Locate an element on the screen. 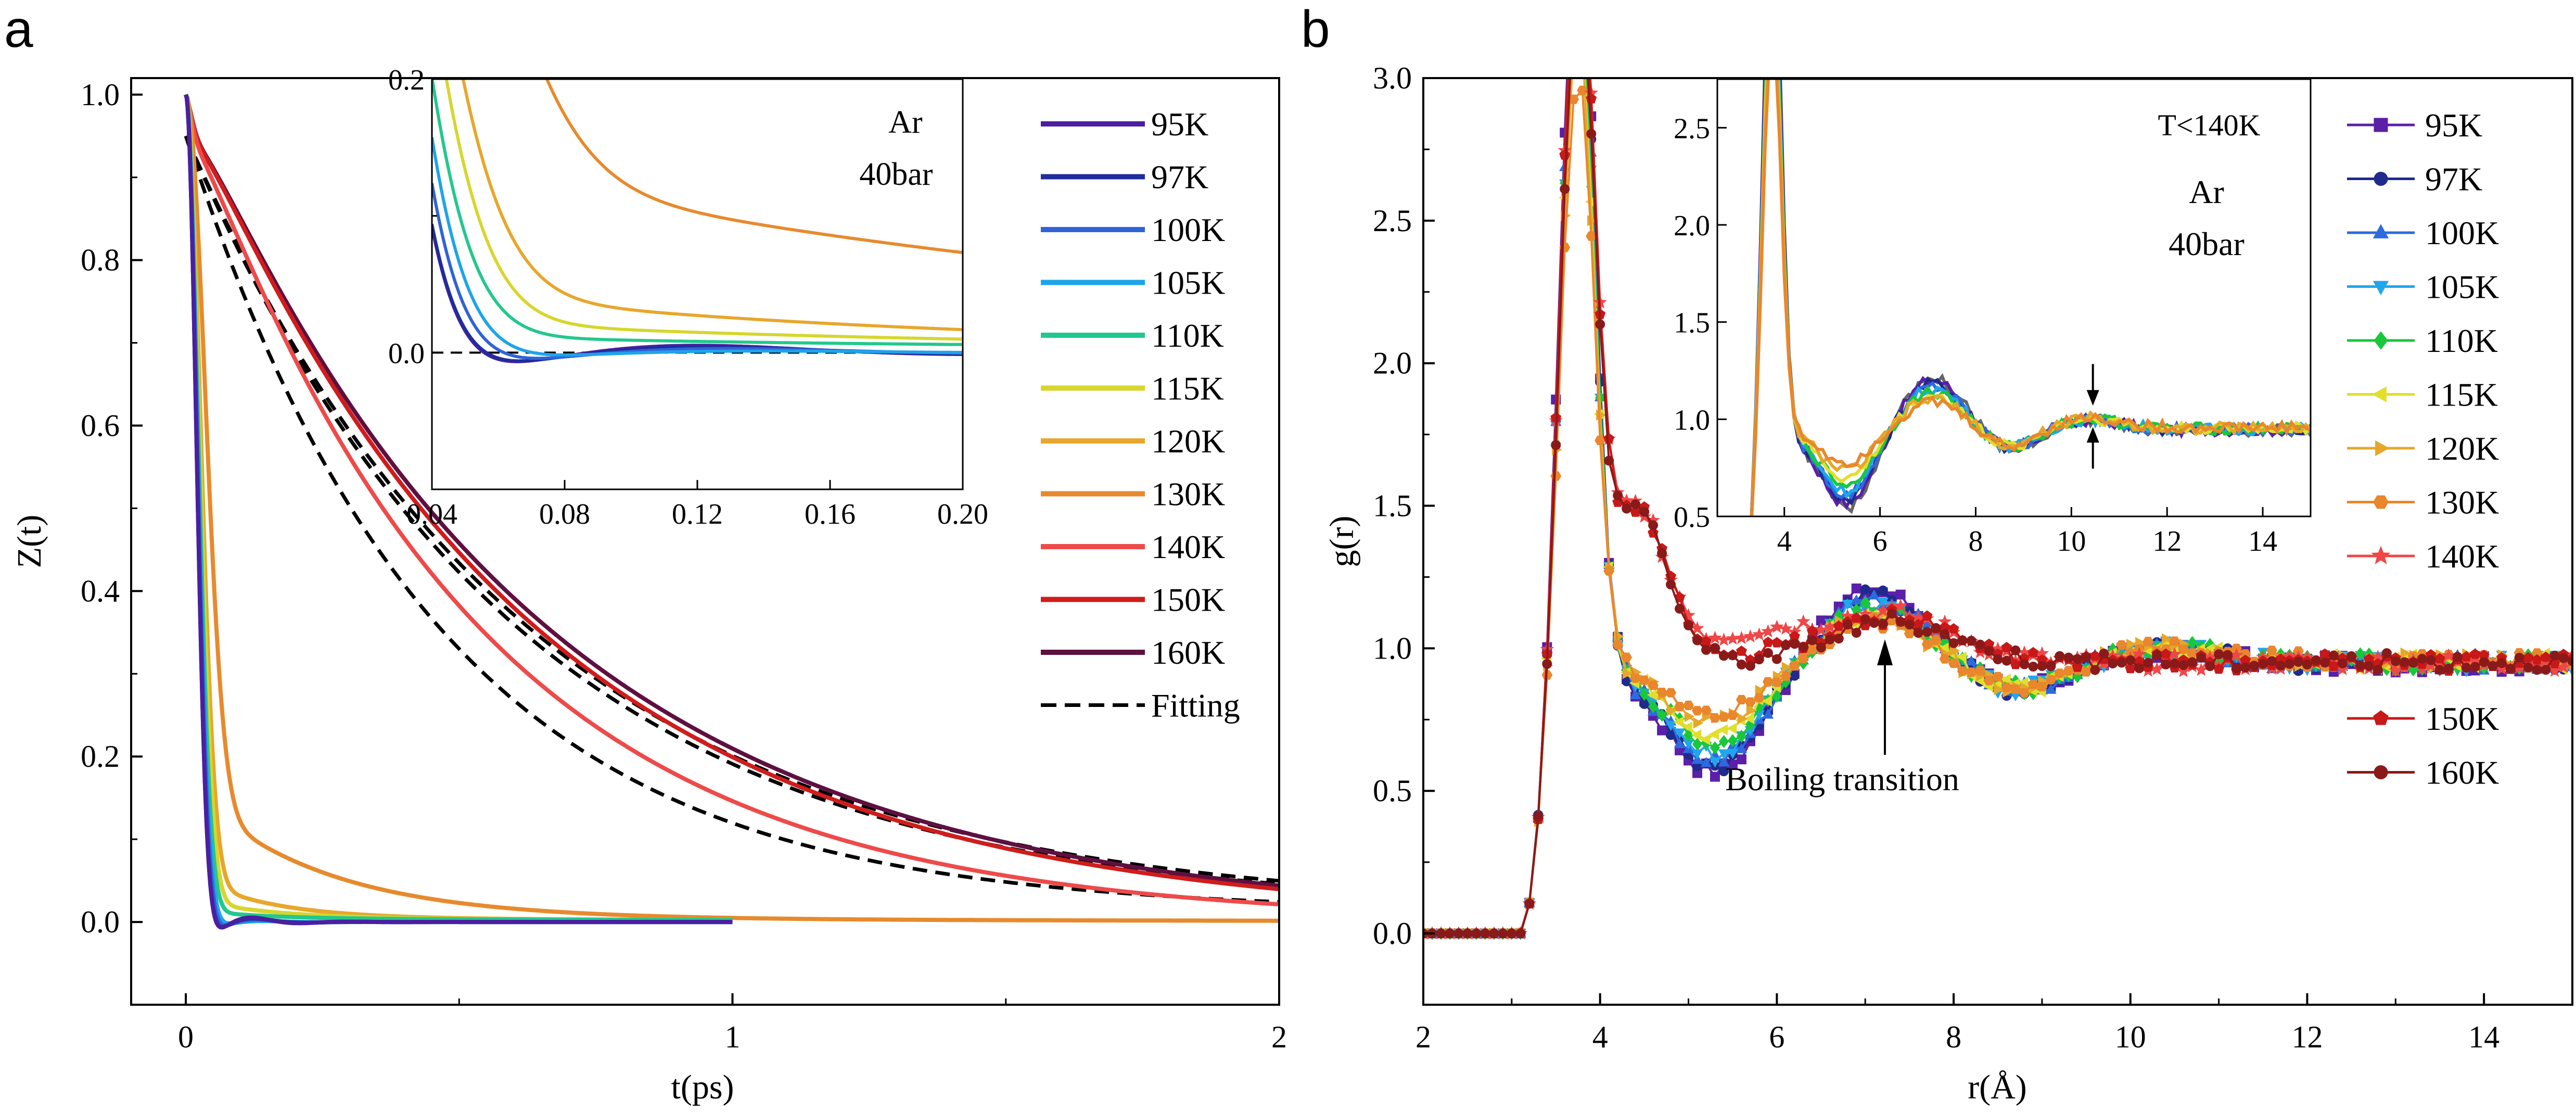 The height and width of the screenshot is (1113, 2576). panel-b-inset-series-120K is located at coordinates (2030, 297).